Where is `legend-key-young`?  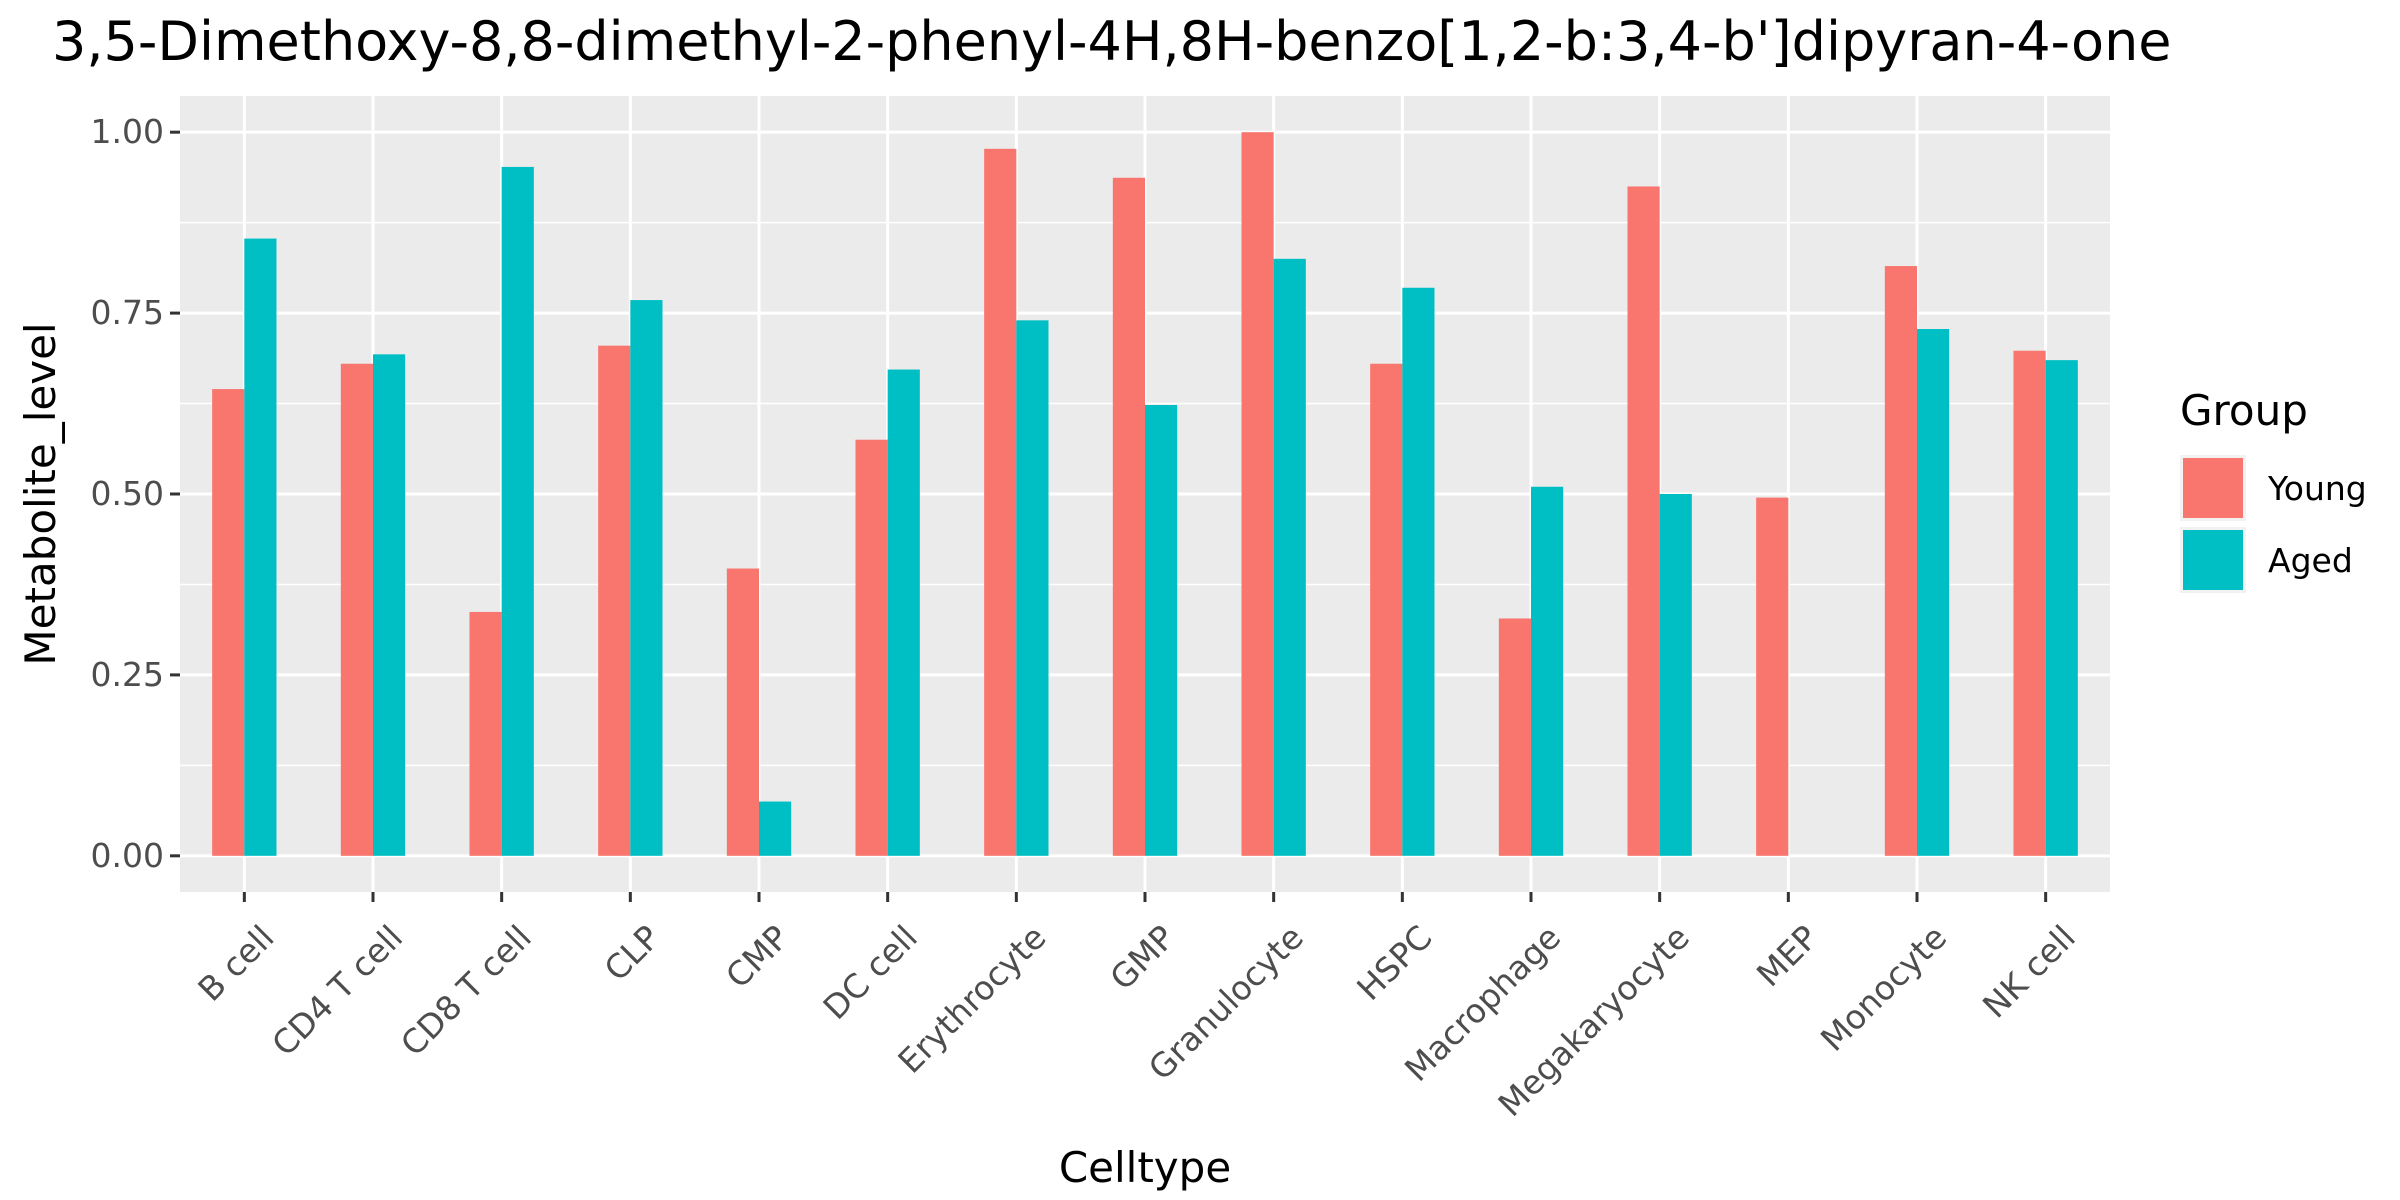 legend-key-young is located at coordinates (2213, 488).